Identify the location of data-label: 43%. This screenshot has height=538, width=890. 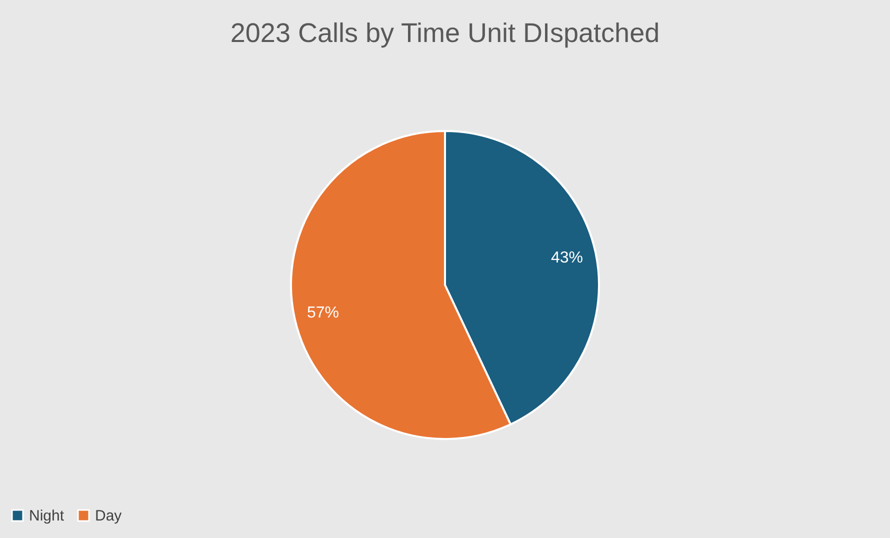
(567, 258).